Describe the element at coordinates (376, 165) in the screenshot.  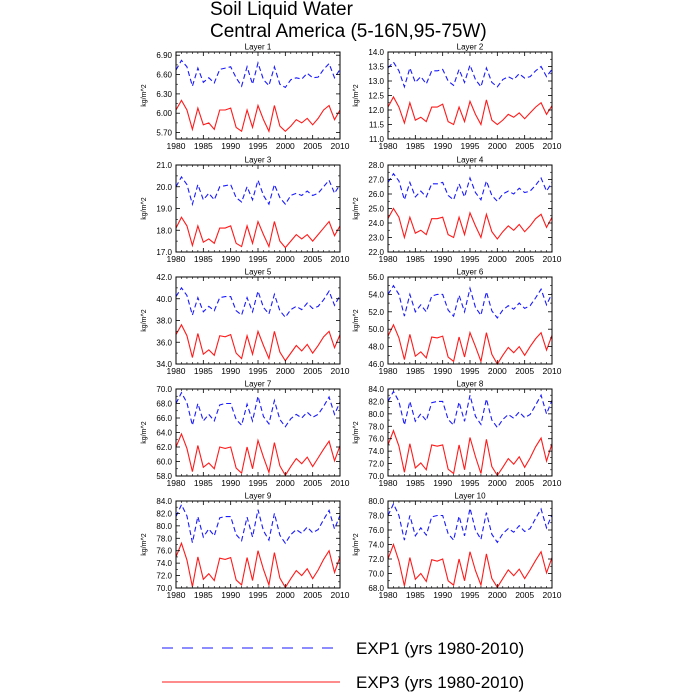
I see `y-tick-label: 28.0` at that location.